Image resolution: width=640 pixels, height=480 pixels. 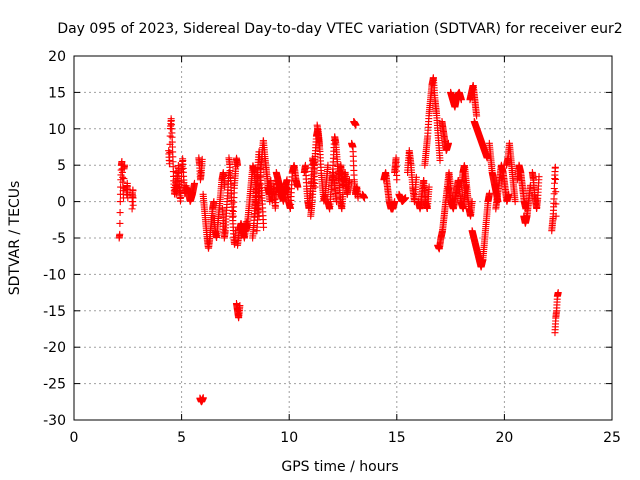 What do you see at coordinates (15, 238) in the screenshot?
I see `y-axis-label: SDTVAR / TECUs` at bounding box center [15, 238].